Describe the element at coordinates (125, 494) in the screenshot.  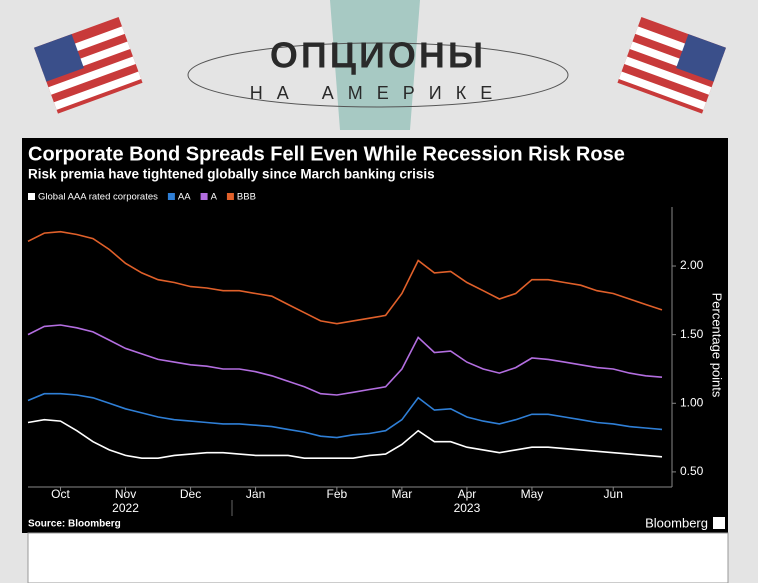
I see `x-tick-label: Nov` at that location.